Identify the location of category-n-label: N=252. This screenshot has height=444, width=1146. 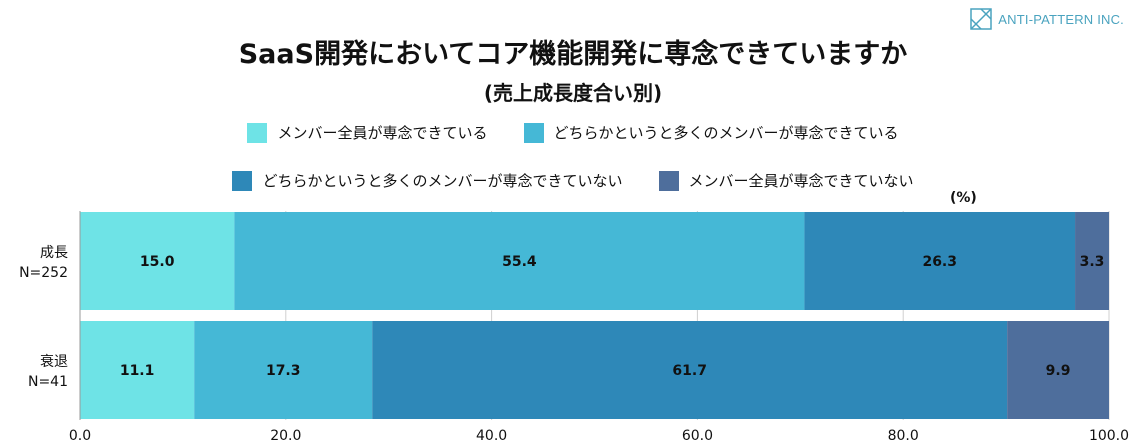
(43, 273).